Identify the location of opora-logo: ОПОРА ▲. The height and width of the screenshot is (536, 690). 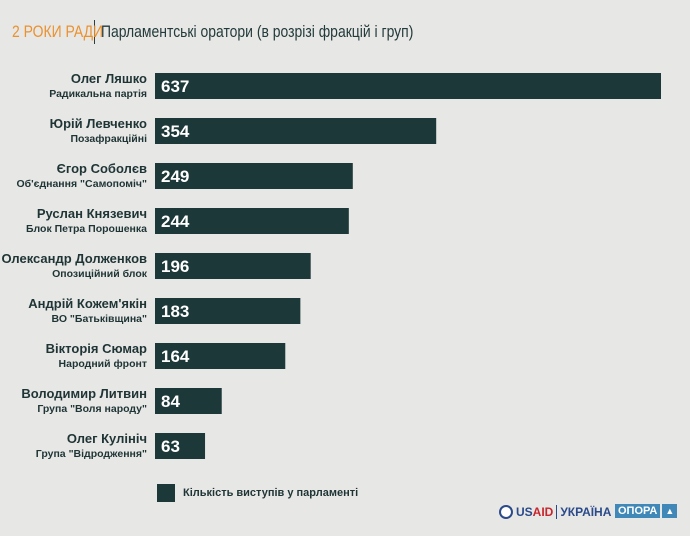
(646, 511).